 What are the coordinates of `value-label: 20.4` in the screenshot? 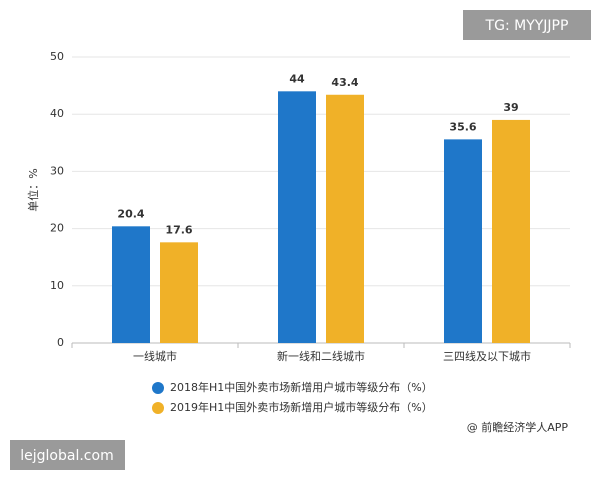 It's located at (130, 213).